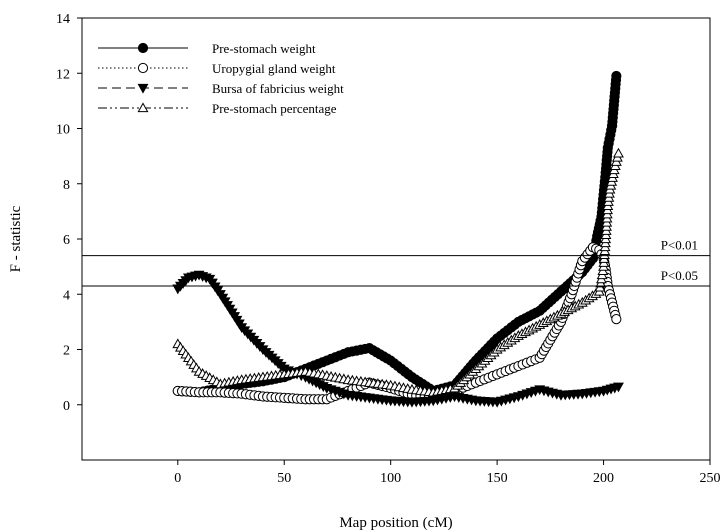 This screenshot has width=722, height=532. I want to click on x-tick-label-200: 200, so click(603, 478).